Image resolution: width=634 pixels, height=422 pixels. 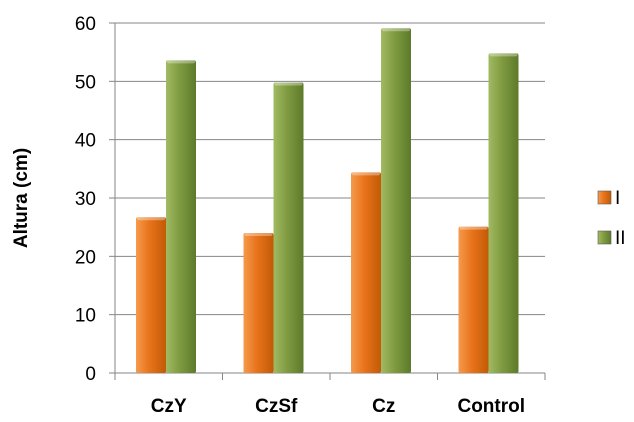 What do you see at coordinates (620, 238) in the screenshot?
I see `legend-label-ii: II` at bounding box center [620, 238].